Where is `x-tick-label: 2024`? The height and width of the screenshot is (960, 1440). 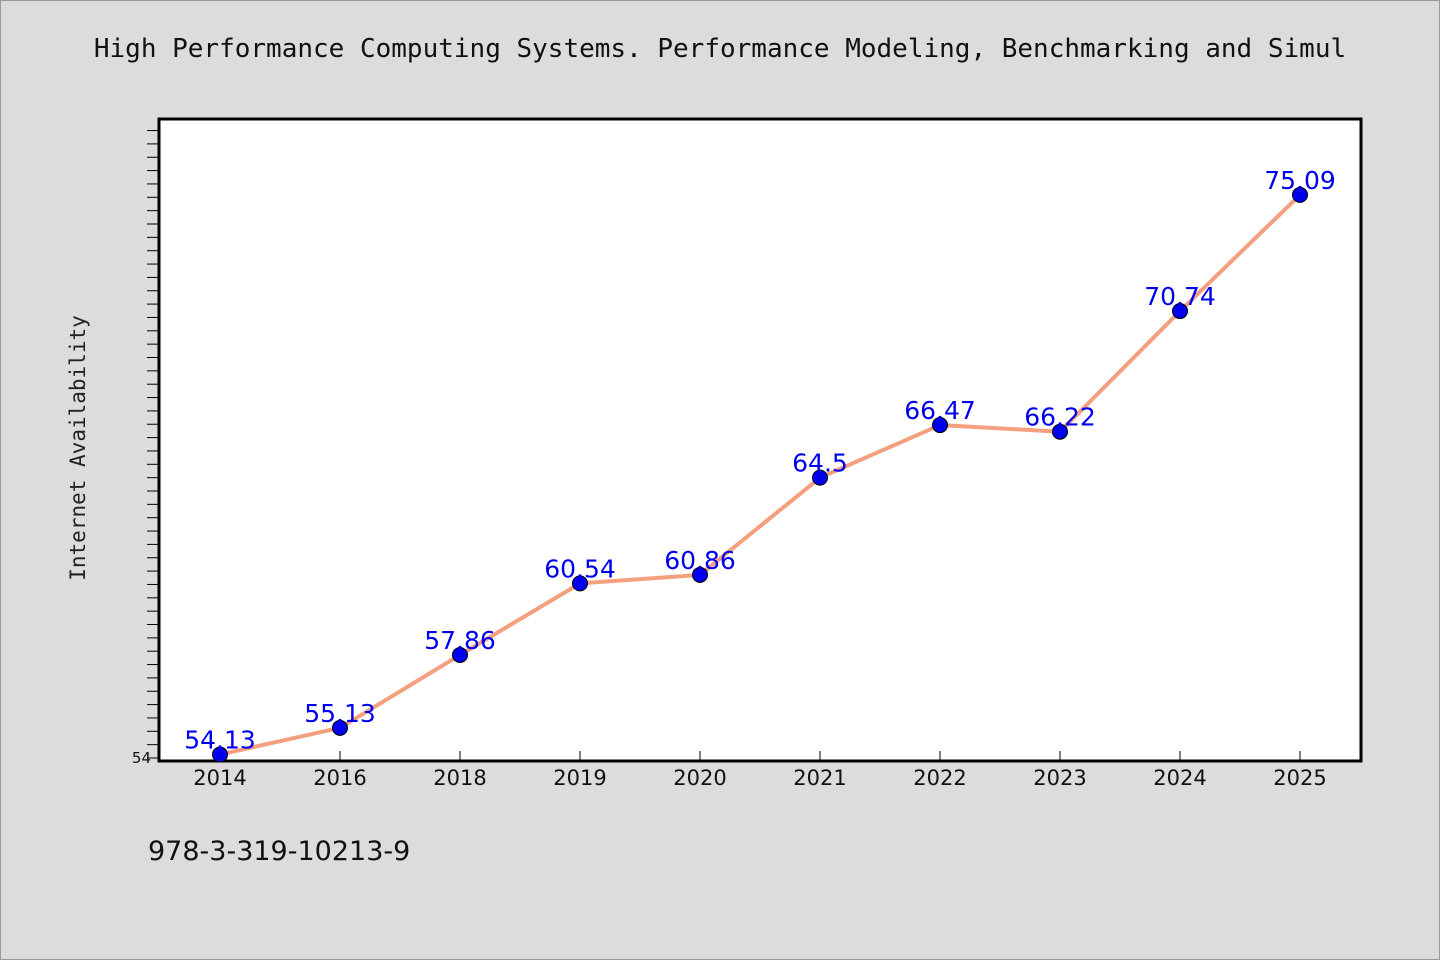
x-tick-label: 2024 is located at coordinates (1179, 778).